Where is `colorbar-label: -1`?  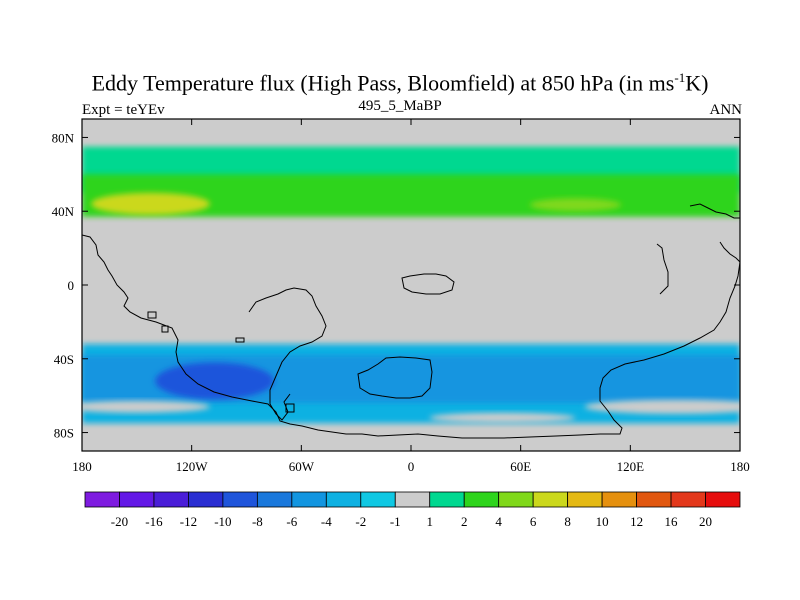 colorbar-label: -1 is located at coordinates (395, 521).